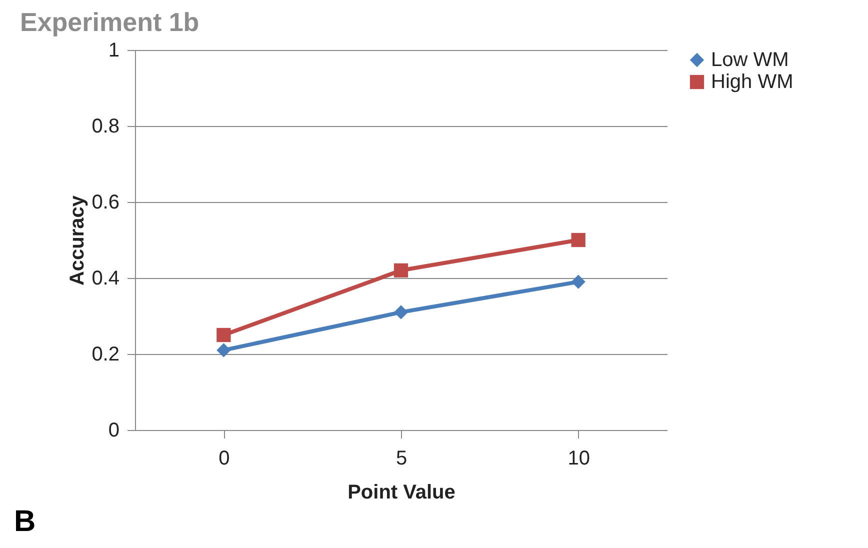 The width and height of the screenshot is (868, 548). Describe the element at coordinates (114, 431) in the screenshot. I see `y-tick-label: 0` at that location.